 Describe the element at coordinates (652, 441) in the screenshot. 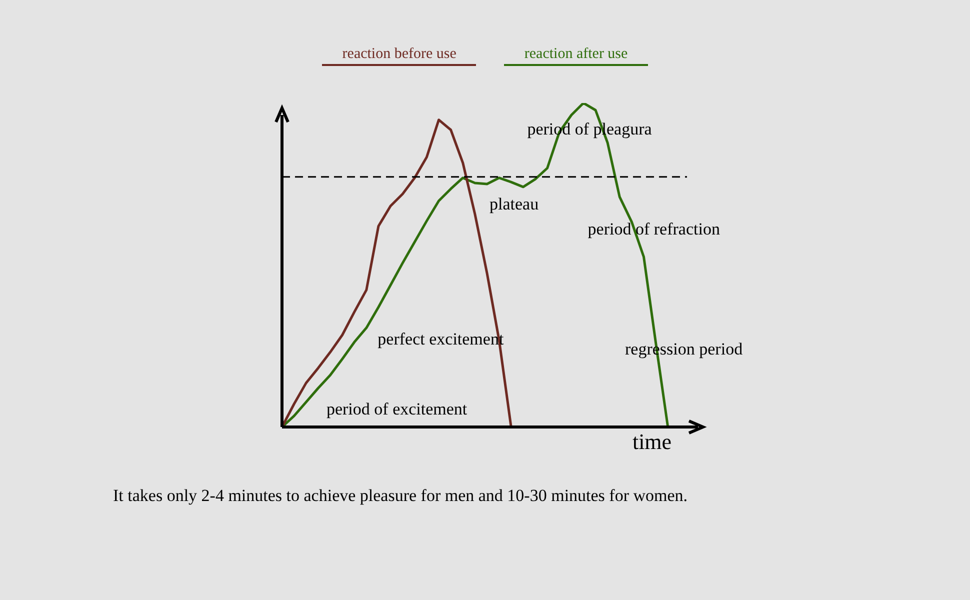

I see `x-axis-title: time` at that location.